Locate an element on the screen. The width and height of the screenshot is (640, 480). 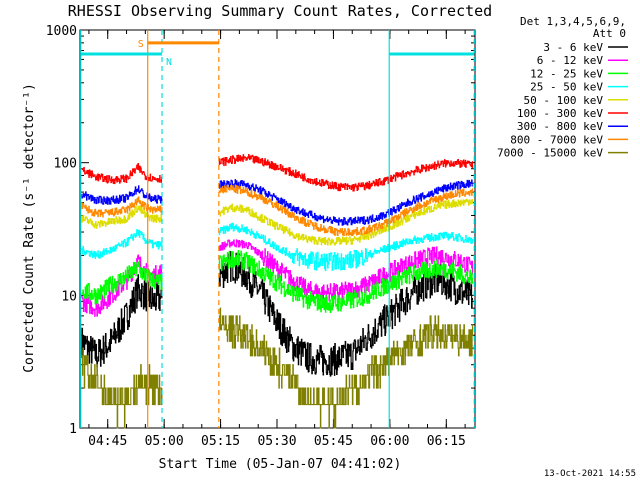
y-tick-label: 1000 is located at coordinates (61, 31).